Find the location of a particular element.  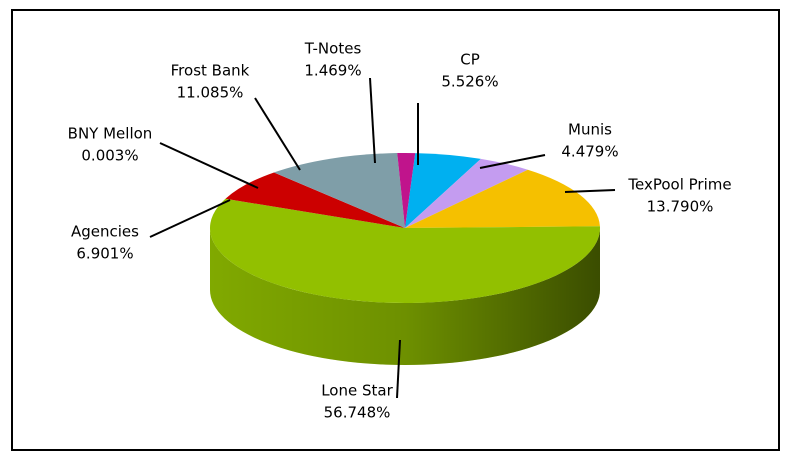

slice-label: CP is located at coordinates (470, 60).